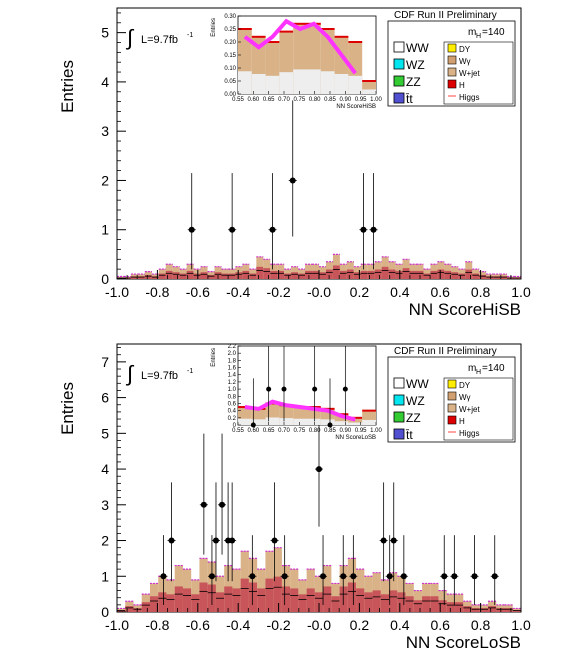 This screenshot has height=672, width=567. What do you see at coordinates (232, 347) in the screenshot?
I see `inset-y-tick-label: 2.2` at bounding box center [232, 347].